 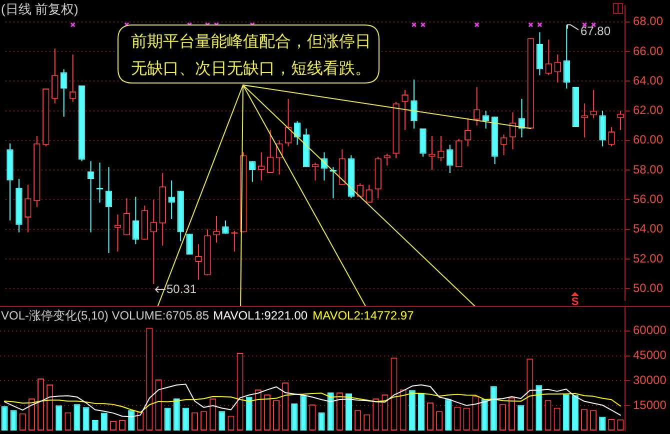 I want to click on y-tick-label: 54.00, so click(x=648, y=229).